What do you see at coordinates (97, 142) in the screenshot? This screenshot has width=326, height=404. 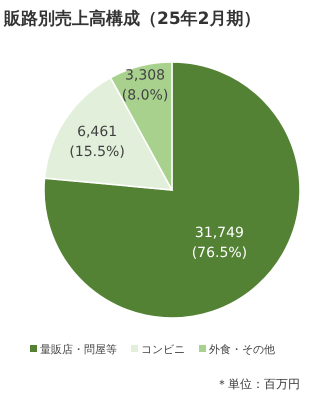 I see `data-label: 6,461 (15.5%)` at bounding box center [97, 142].